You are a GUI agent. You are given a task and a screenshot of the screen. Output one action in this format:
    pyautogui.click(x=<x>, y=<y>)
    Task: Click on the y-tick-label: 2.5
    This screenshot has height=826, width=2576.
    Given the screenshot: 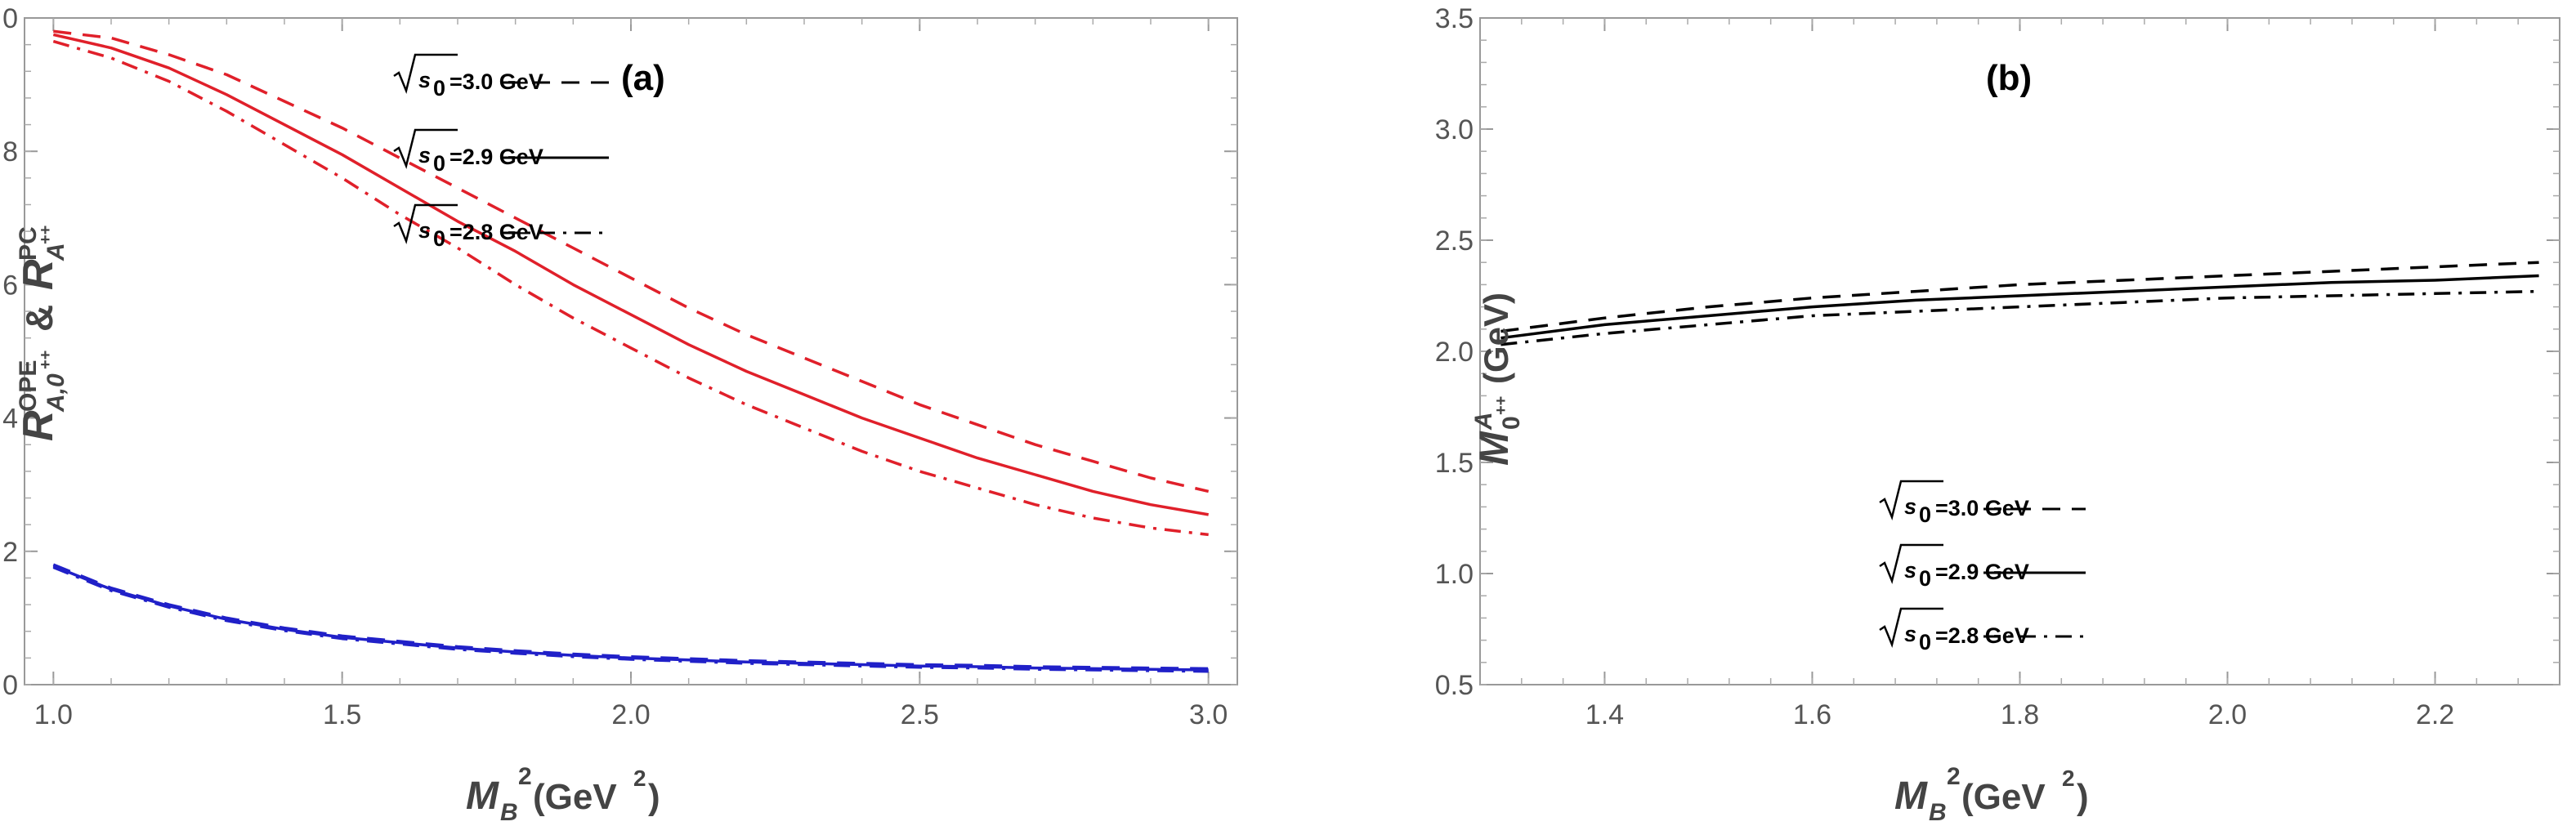 What is the action you would take?
    pyautogui.click(x=1454, y=241)
    